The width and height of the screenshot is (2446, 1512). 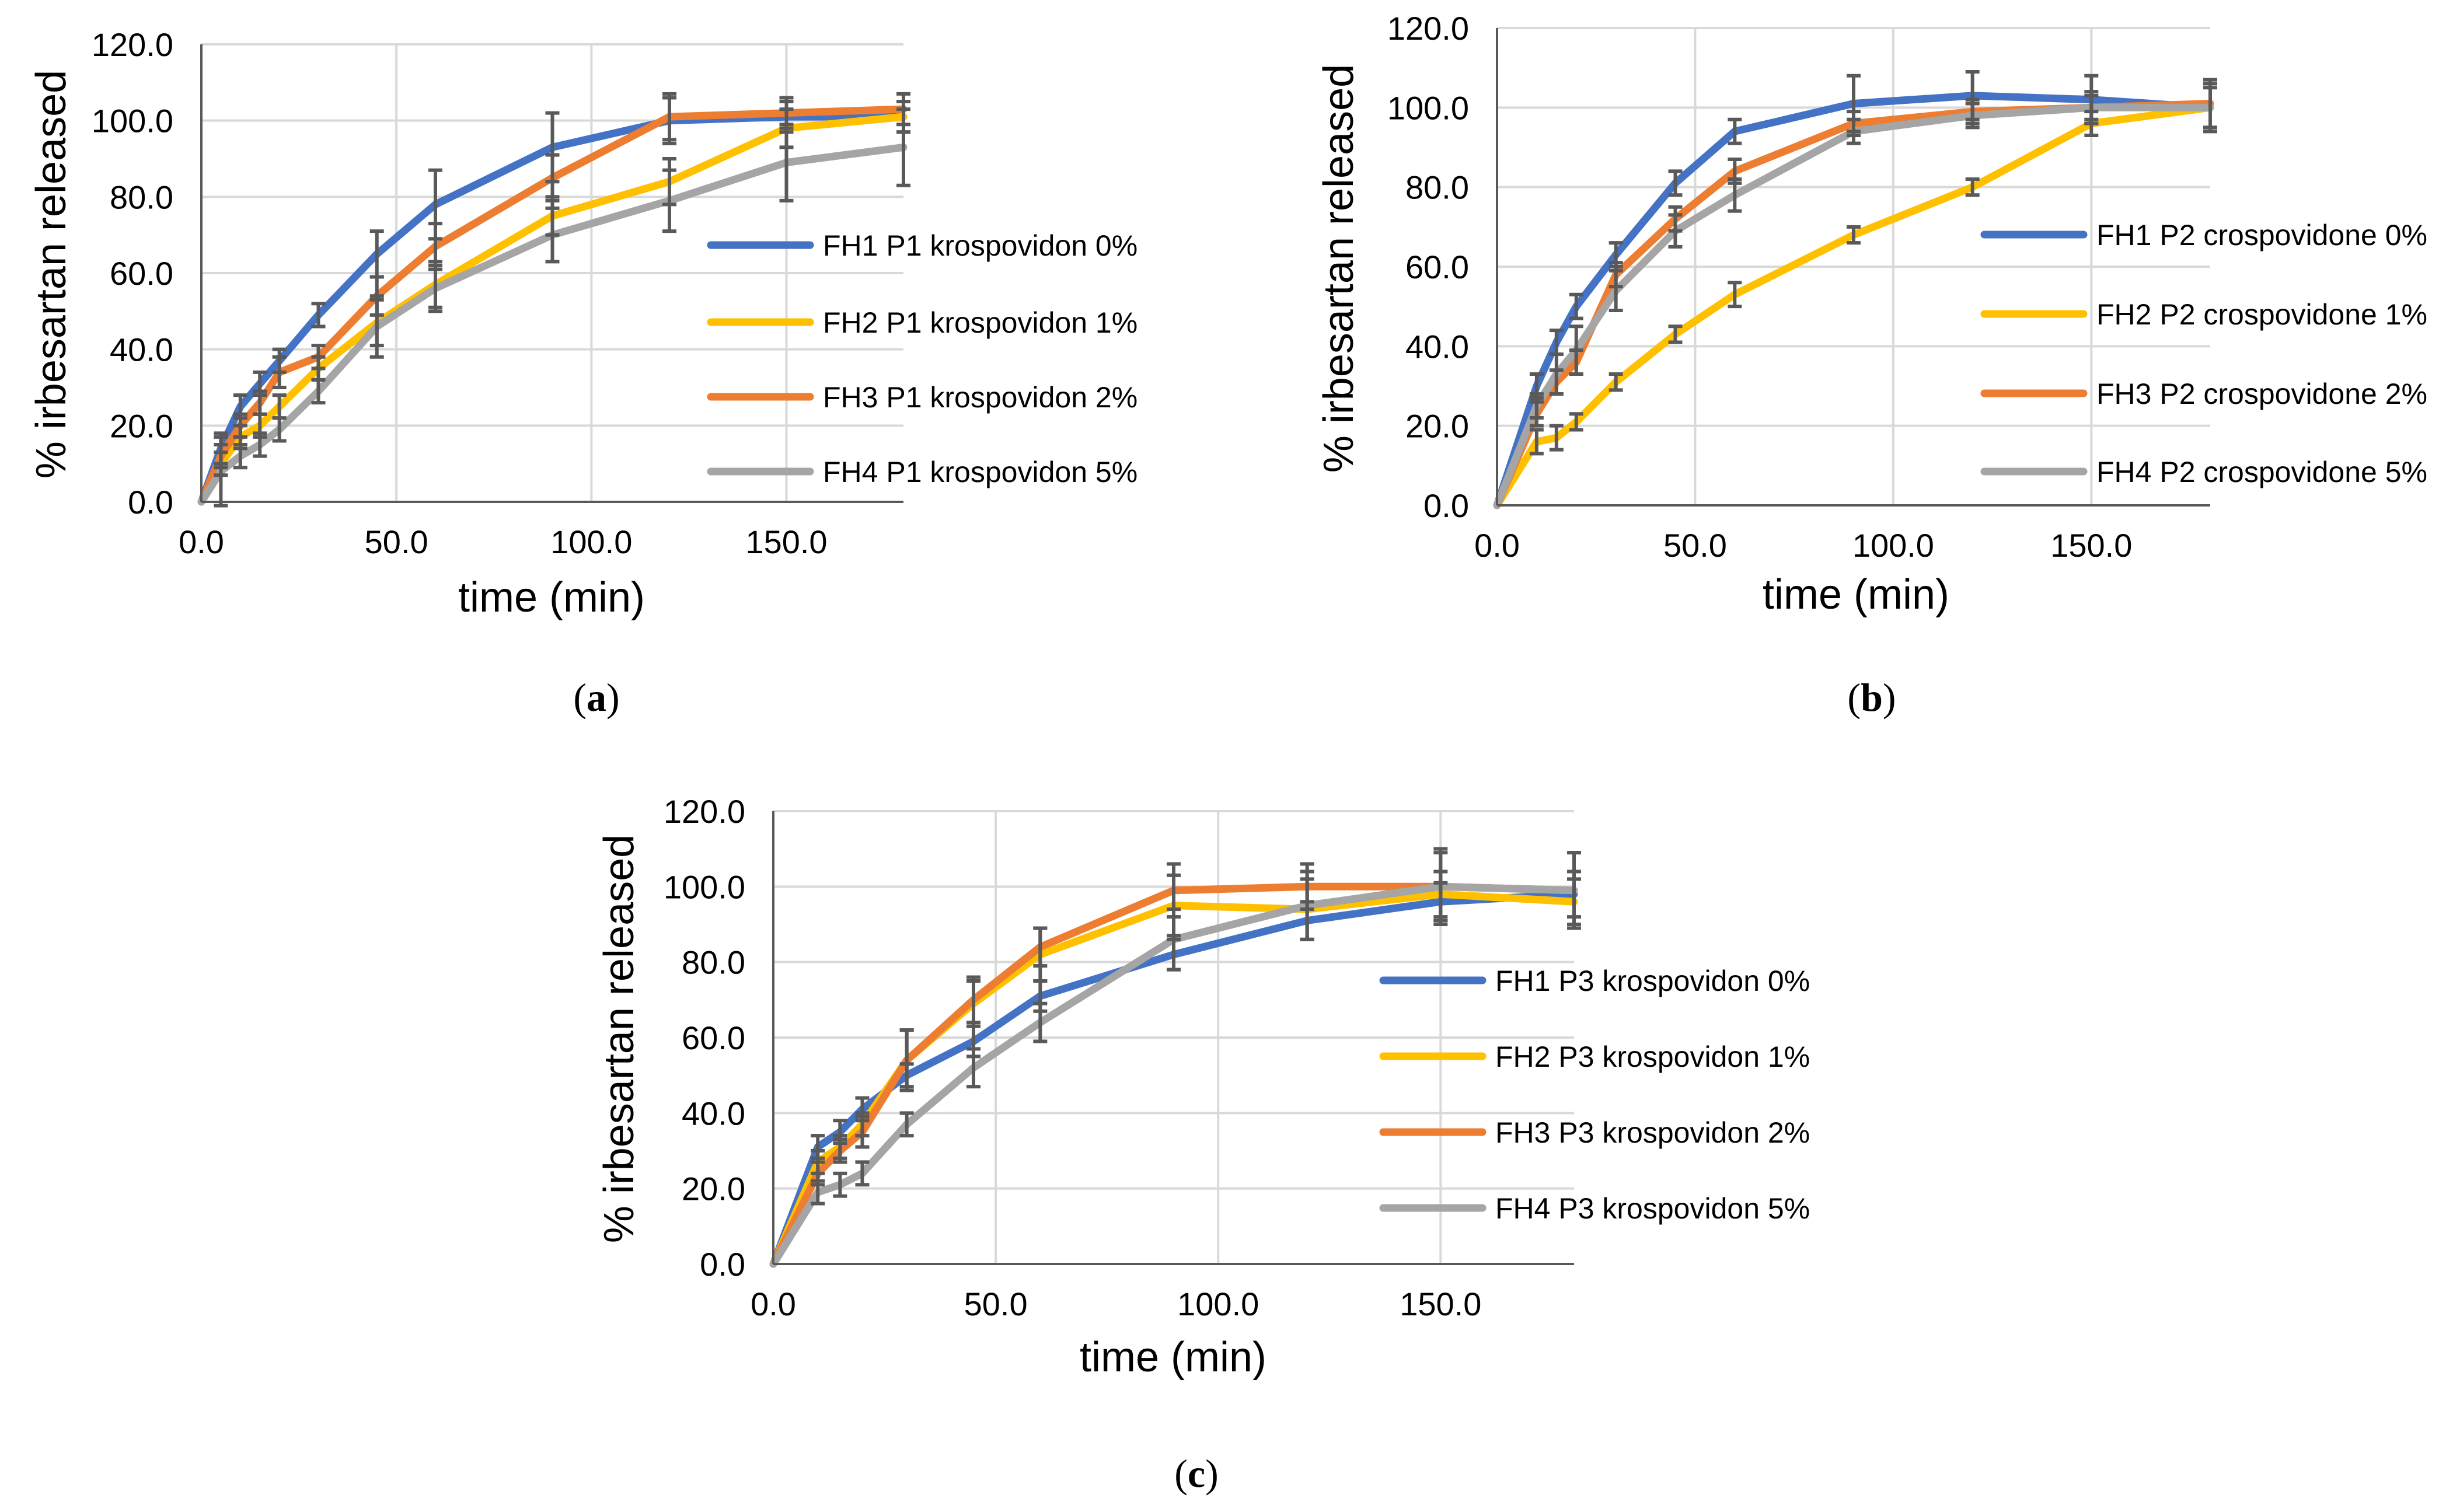 I want to click on panel-b-legend-entry-2: FH2 P2 crospovidone 1%, so click(x=2203, y=315).